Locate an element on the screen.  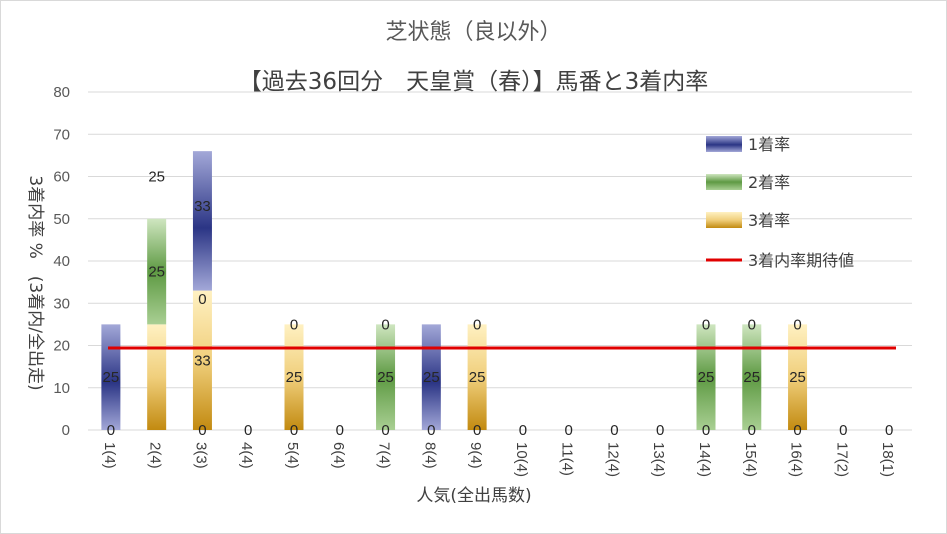
chart-subtitle: 【過去36回分 天皇賞（春）】馬番と3着内率 is located at coordinates (473, 82).